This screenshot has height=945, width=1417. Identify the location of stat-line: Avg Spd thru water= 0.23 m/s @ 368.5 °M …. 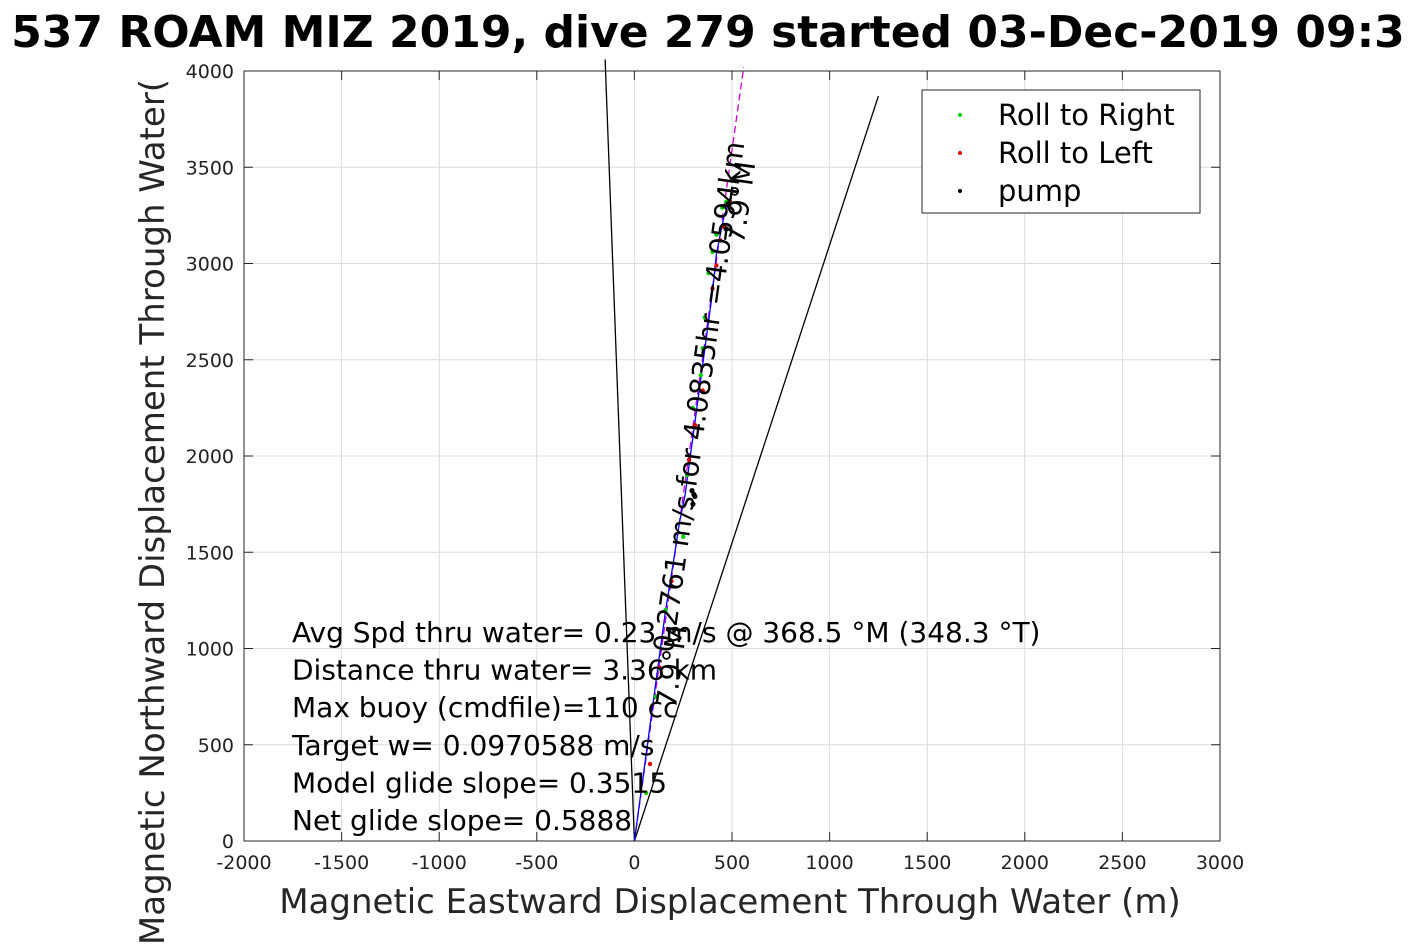
(666, 632).